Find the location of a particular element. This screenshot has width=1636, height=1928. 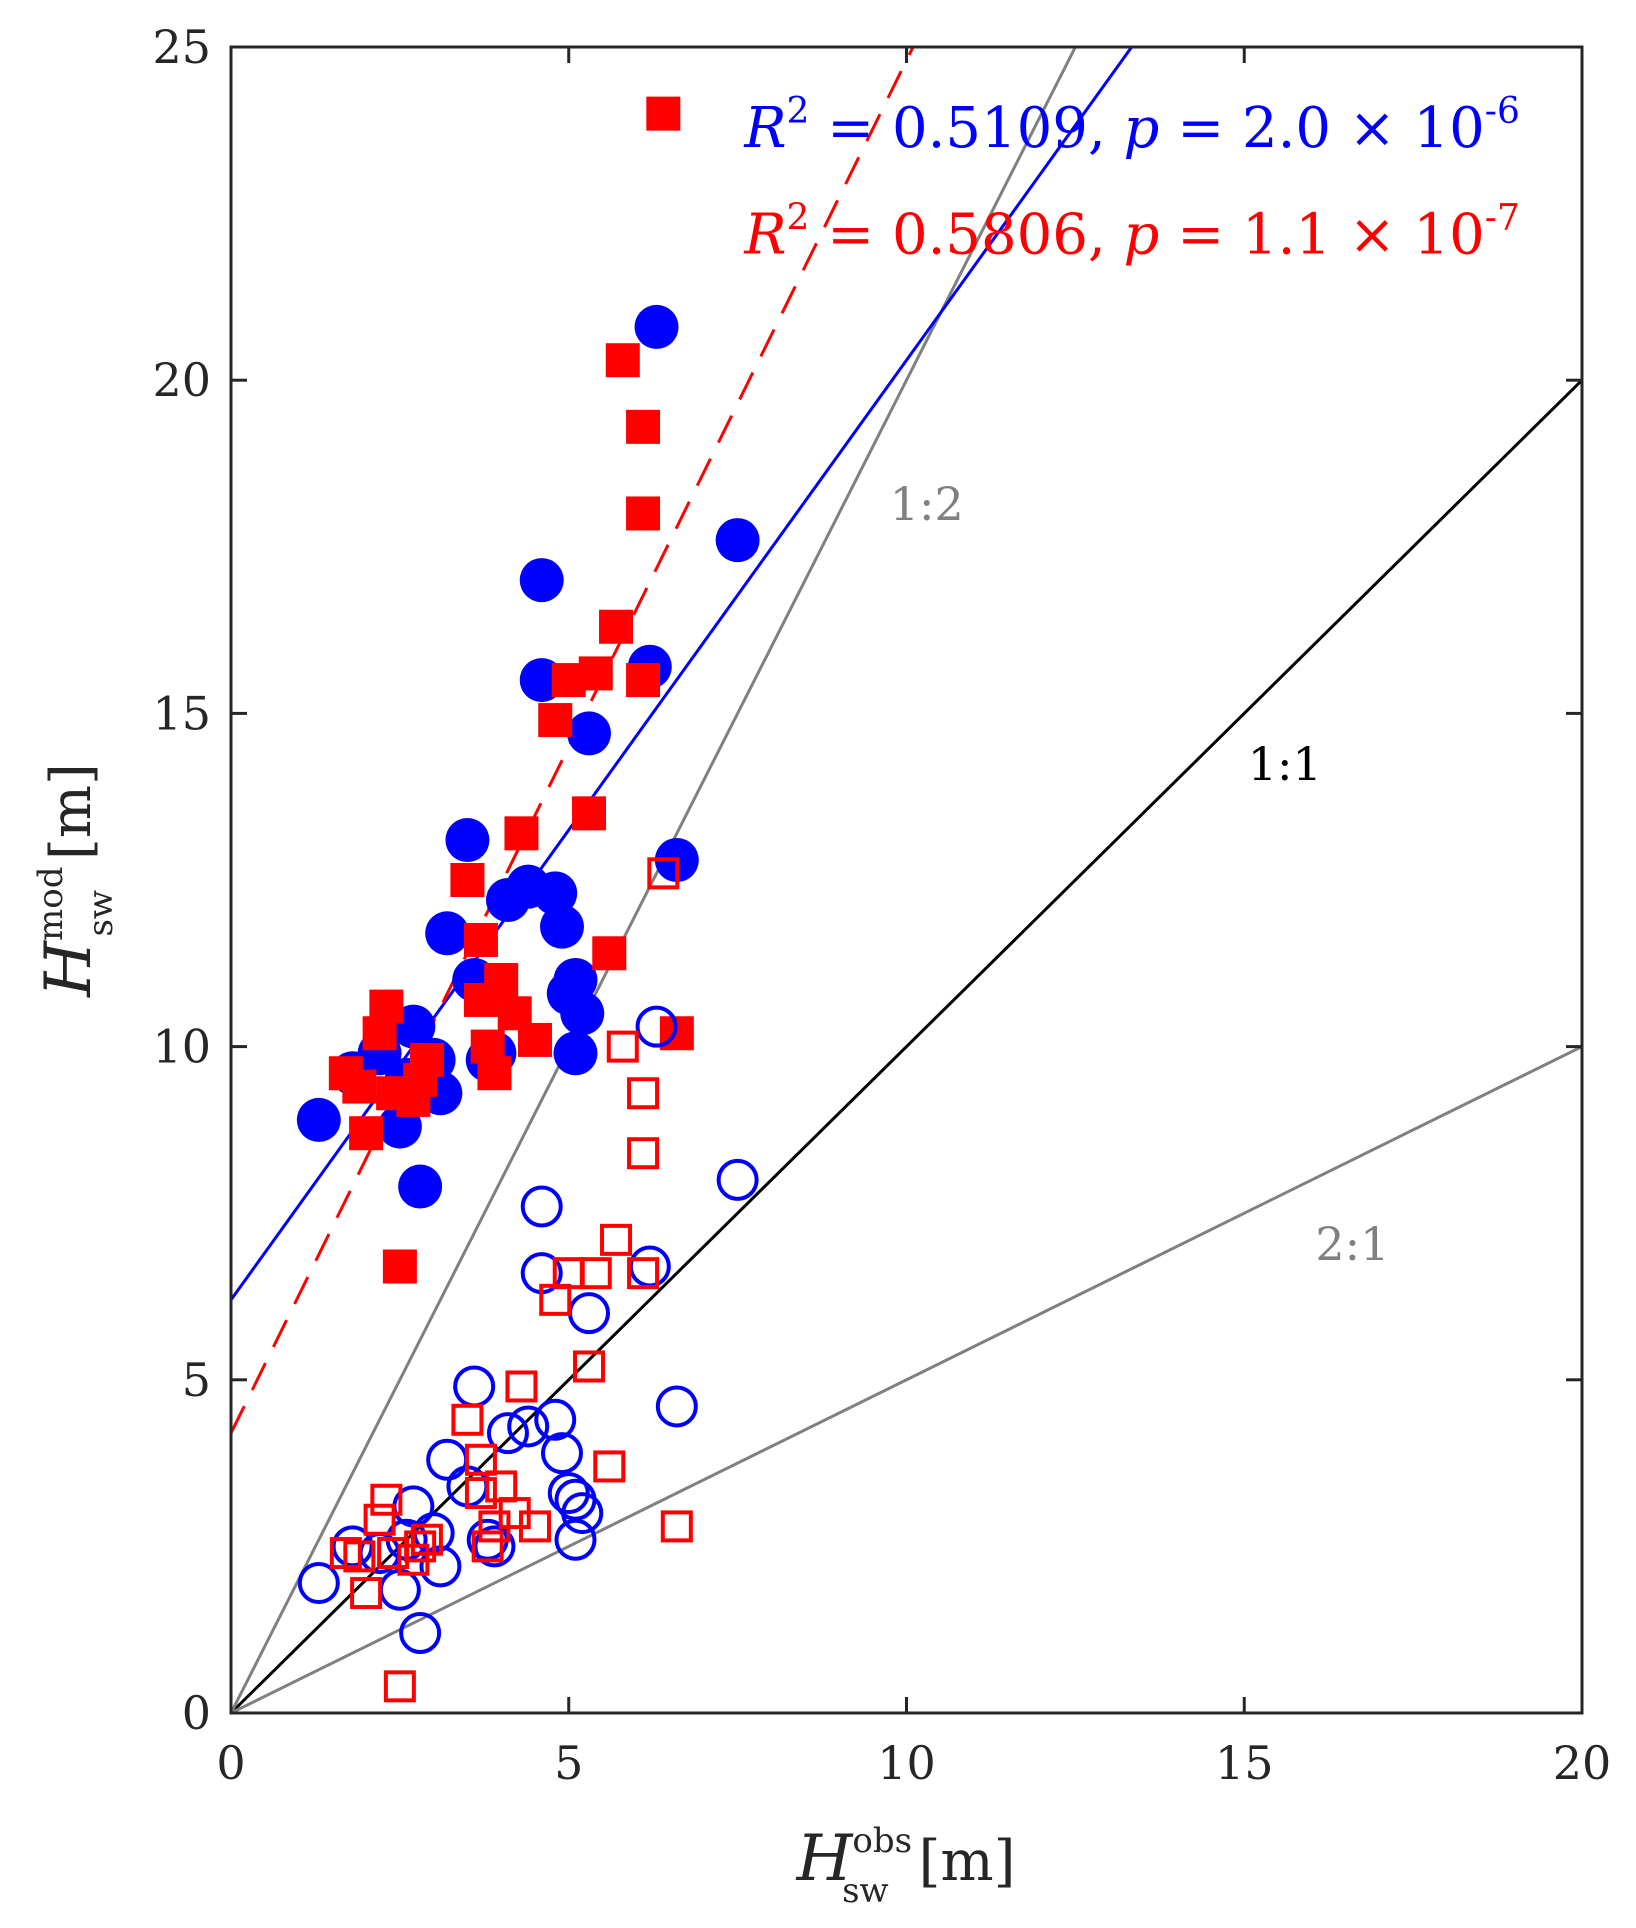

red-open-squares-series is located at coordinates (511, 1280).